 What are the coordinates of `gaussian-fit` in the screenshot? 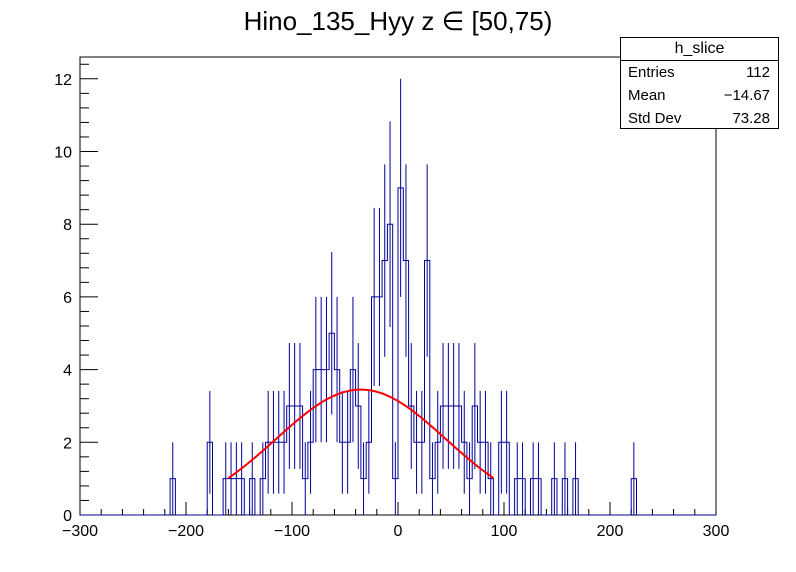 It's located at (360, 433).